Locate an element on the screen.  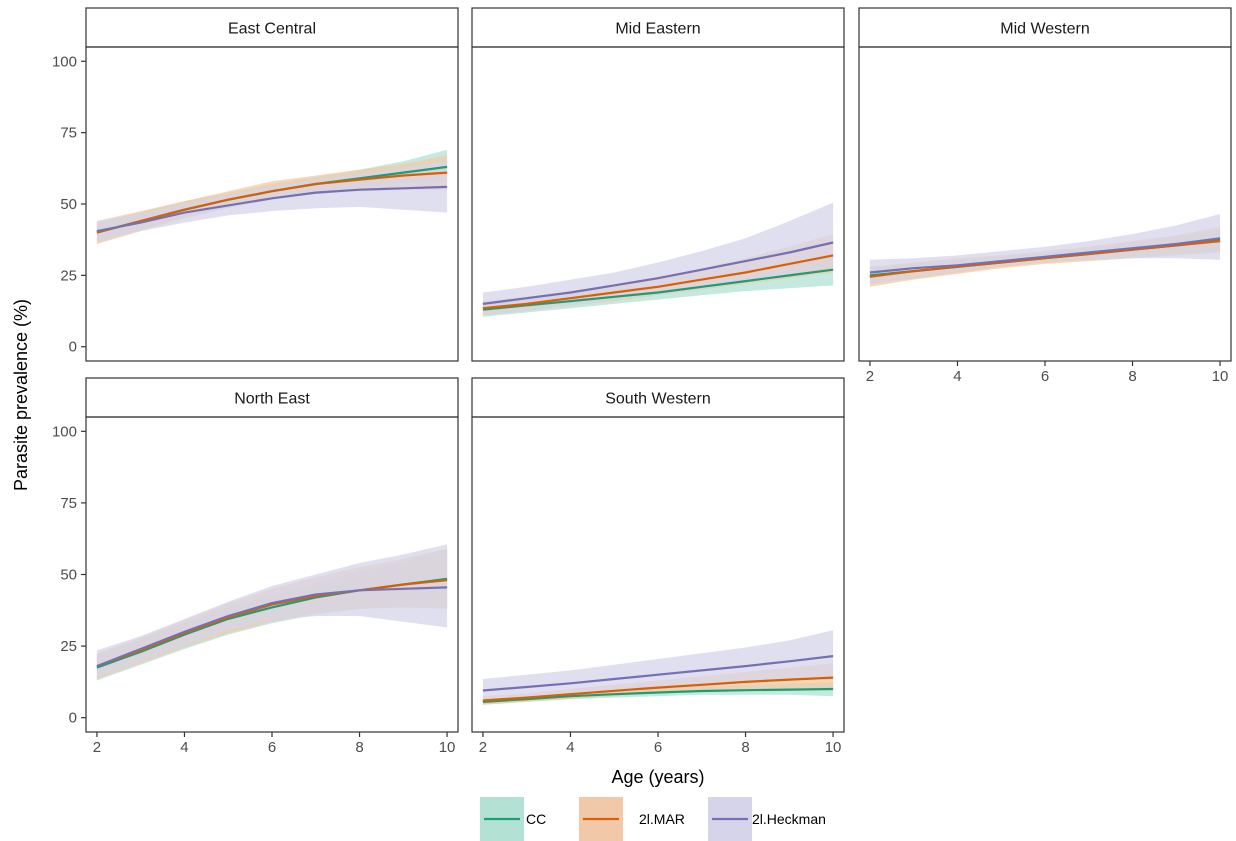
legend: CC 2l.MAR 2l.Heckman is located at coordinates (653, 819).